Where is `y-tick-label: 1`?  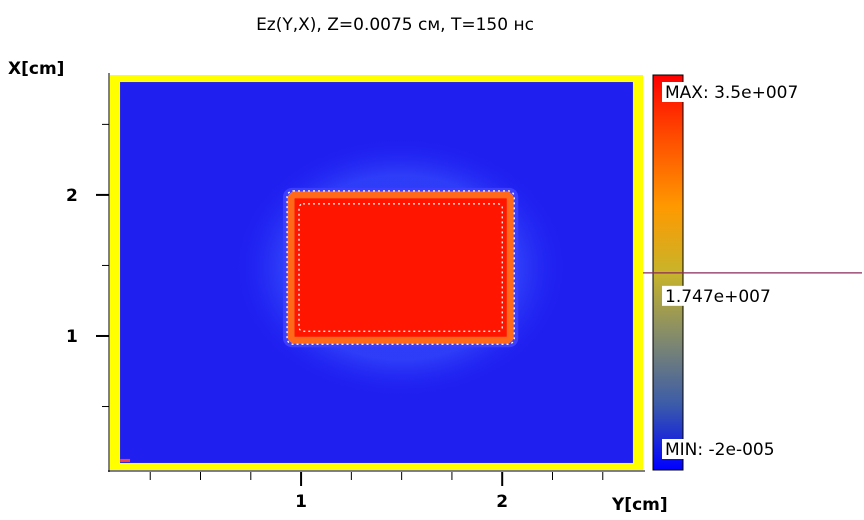 y-tick-label: 1 is located at coordinates (72, 337).